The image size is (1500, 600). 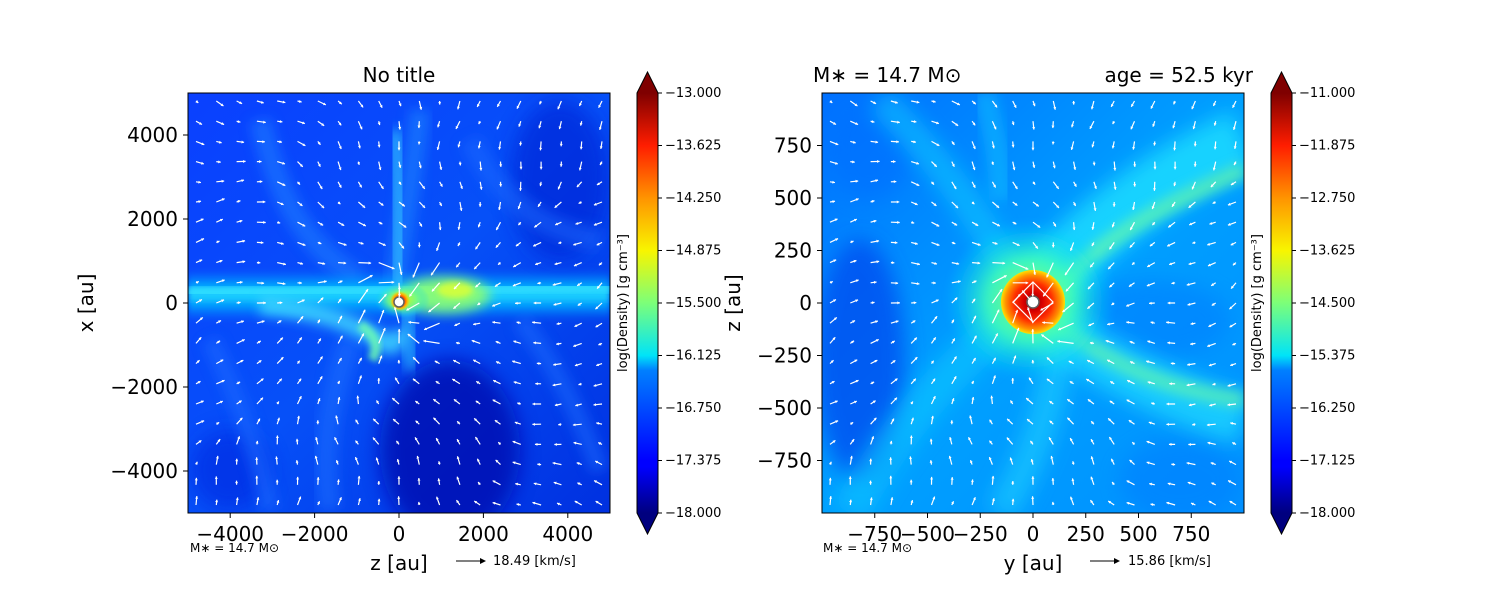 I want to click on left-ytick-label: −2000, so click(x=144, y=387).